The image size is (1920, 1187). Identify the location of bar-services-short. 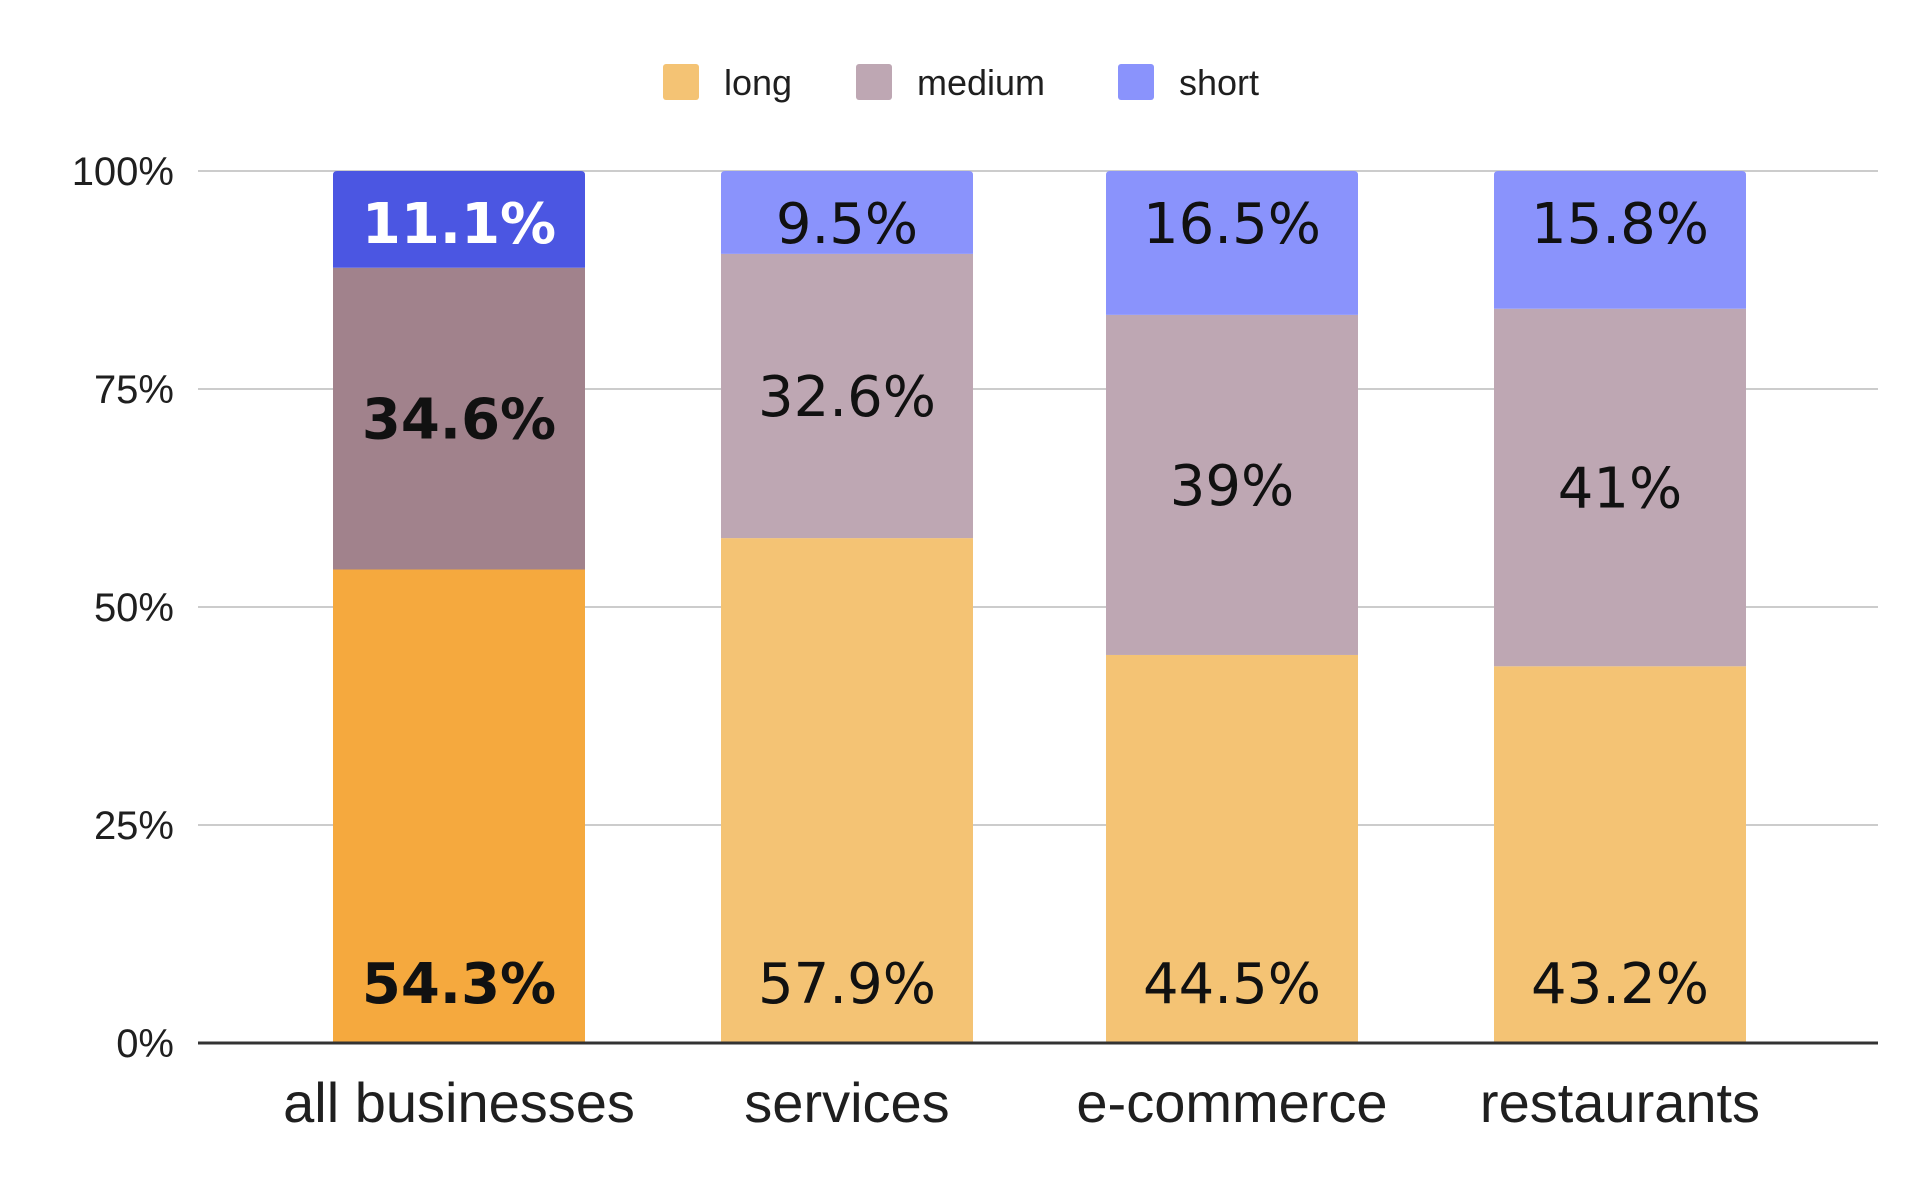
(847, 212).